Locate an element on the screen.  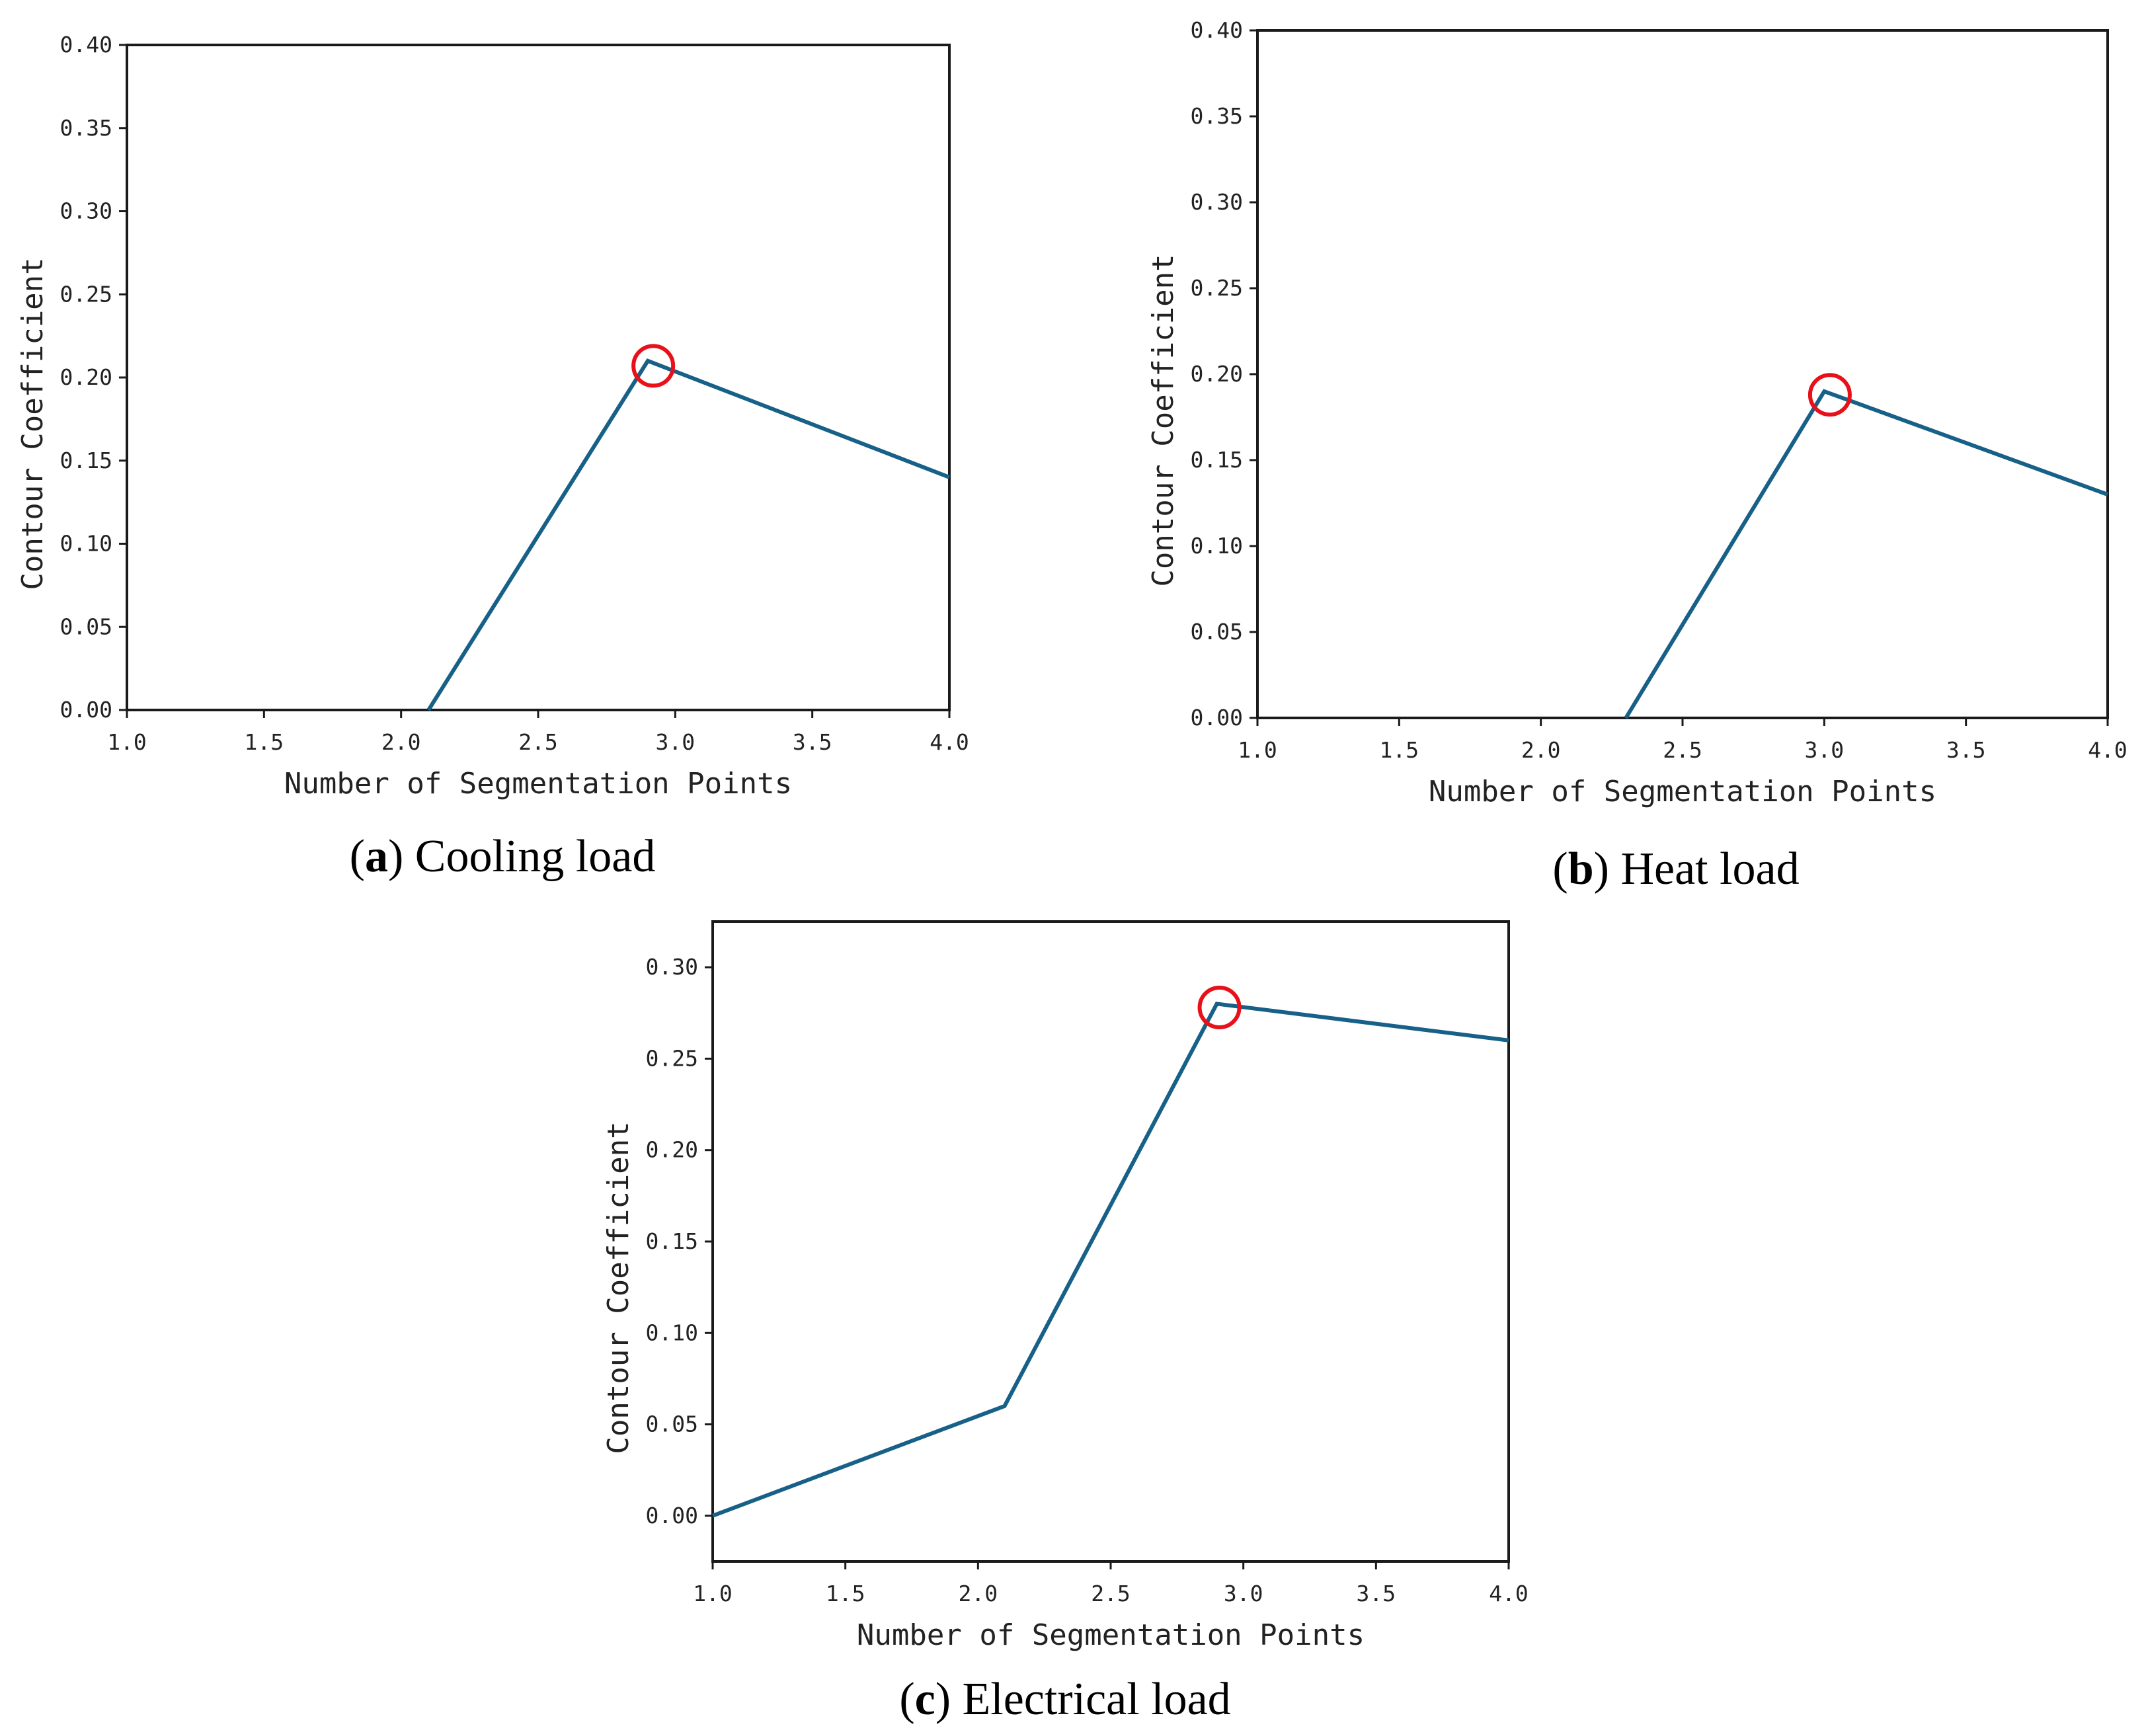
panel-caption-text: Heat load is located at coordinates (1709, 869).